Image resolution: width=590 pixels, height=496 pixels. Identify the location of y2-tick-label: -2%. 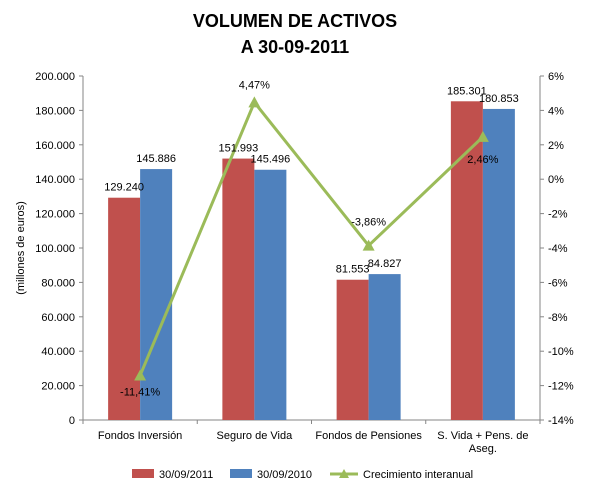
(558, 215).